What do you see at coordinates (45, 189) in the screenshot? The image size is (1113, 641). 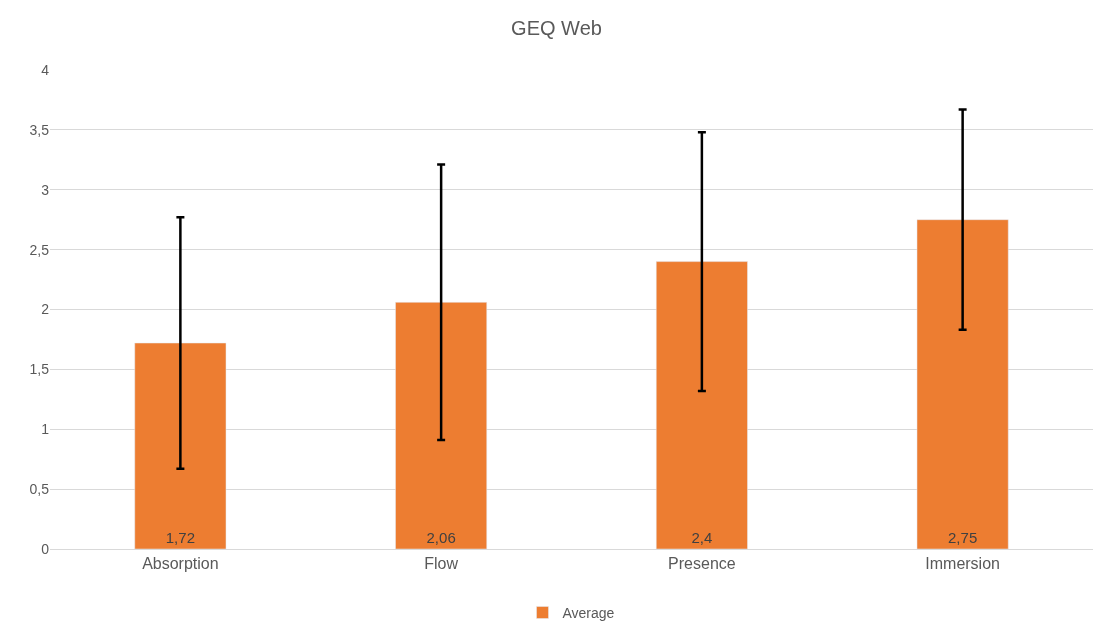 I see `y-tick-label: 3` at bounding box center [45, 189].